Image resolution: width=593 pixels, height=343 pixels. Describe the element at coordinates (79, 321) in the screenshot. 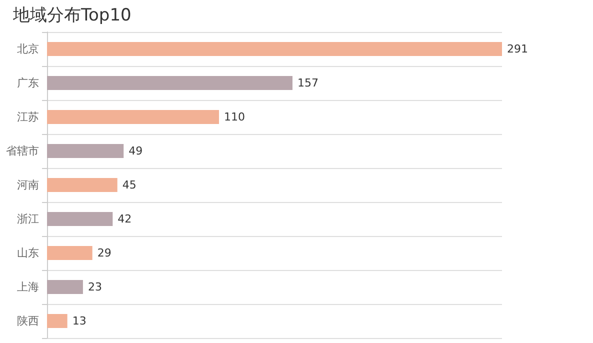

I see `data-label: 13` at that location.